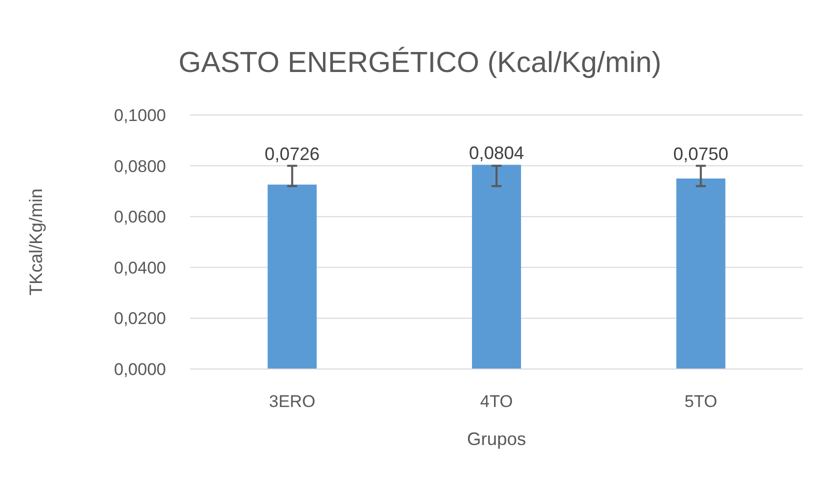 This screenshot has width=817, height=478. What do you see at coordinates (420, 62) in the screenshot?
I see `chart-title: GASTO ENERGÉTICO (Kcal/Kg/min)` at bounding box center [420, 62].